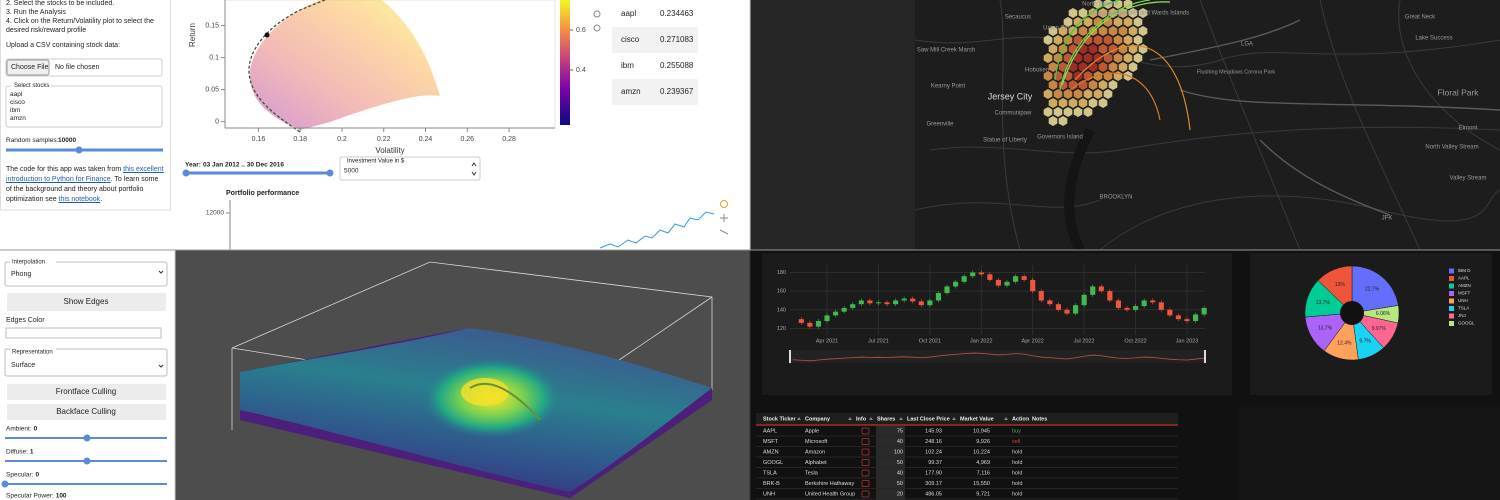 The width and height of the screenshot is (1500, 500). What do you see at coordinates (262, 193) in the screenshot?
I see `performance-title: Portfolio performance` at bounding box center [262, 193].